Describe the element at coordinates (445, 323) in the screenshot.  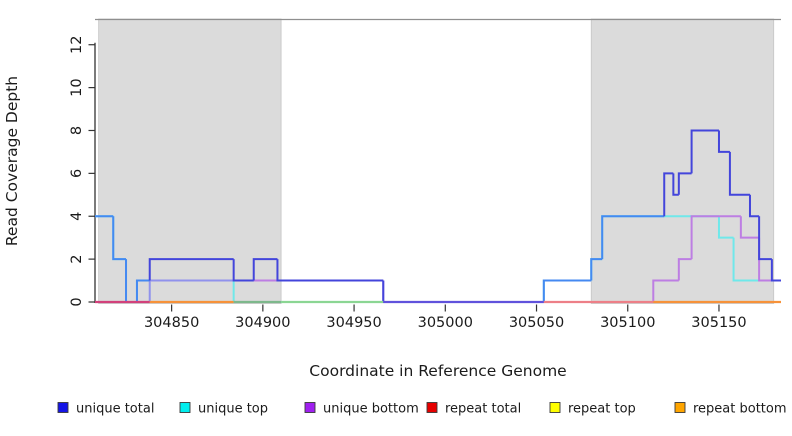
I see `x-tick-label: 305000` at that location.